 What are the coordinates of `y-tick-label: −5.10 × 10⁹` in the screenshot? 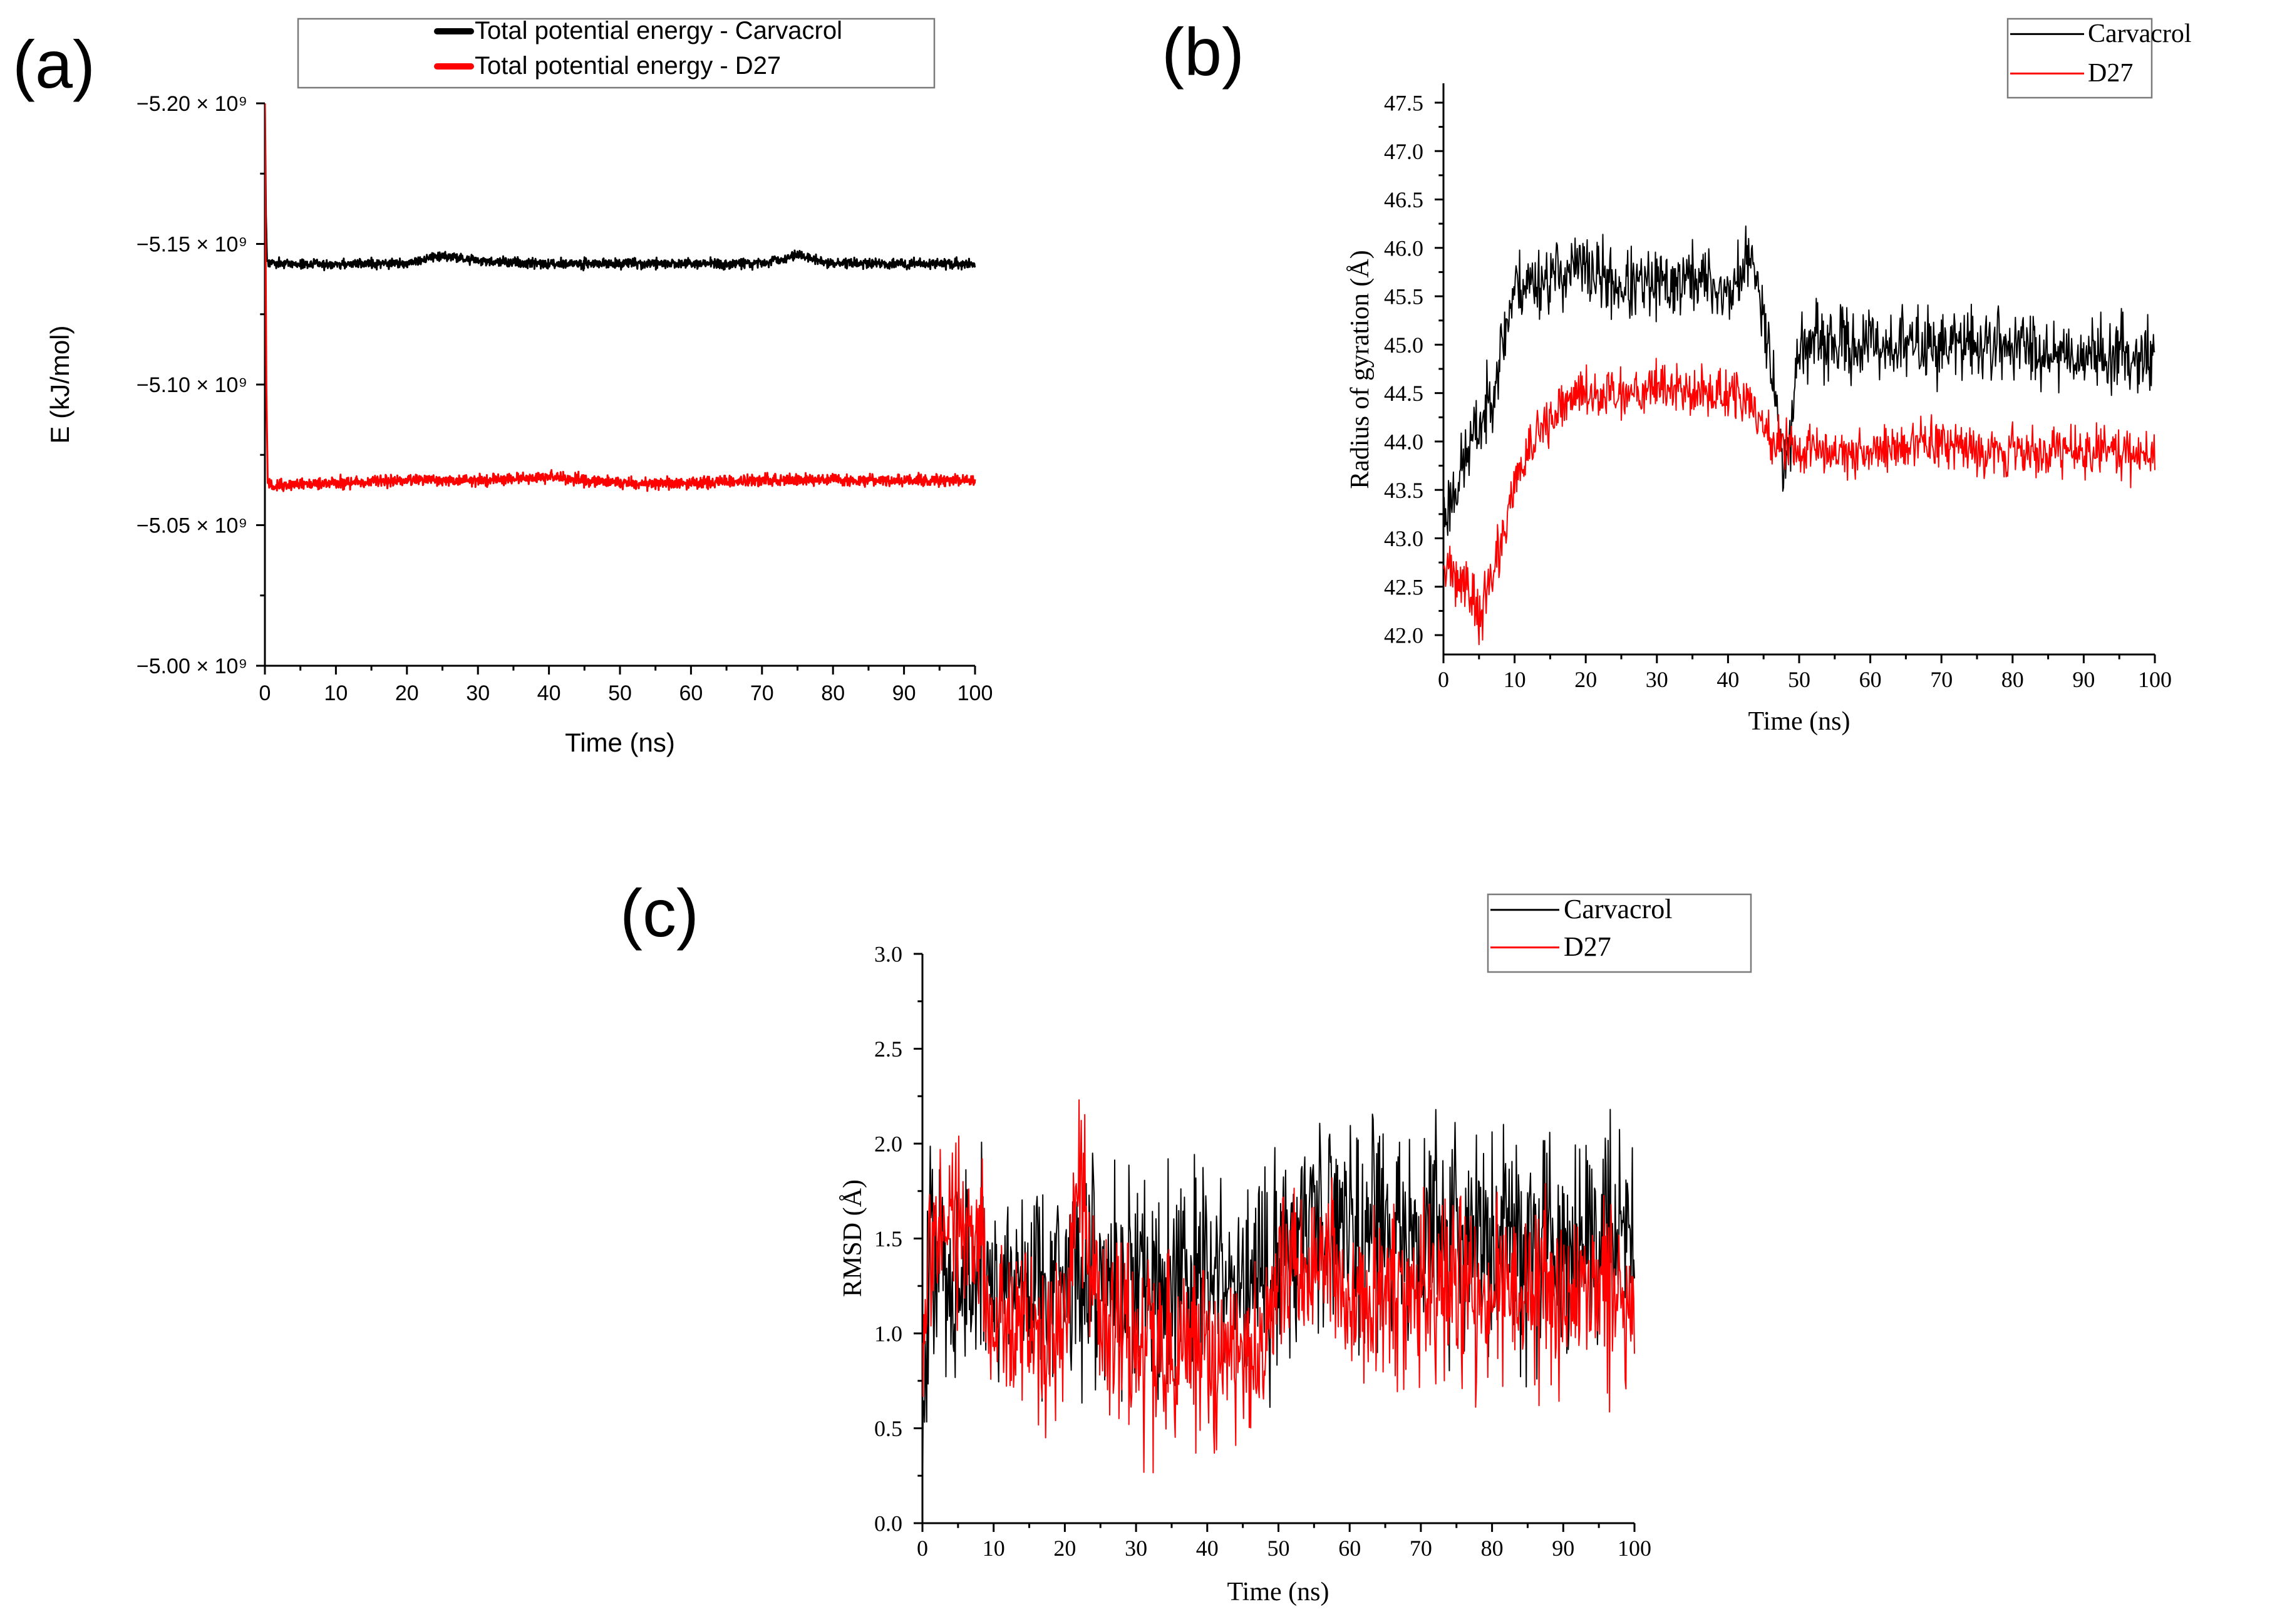 It's located at (192, 385).